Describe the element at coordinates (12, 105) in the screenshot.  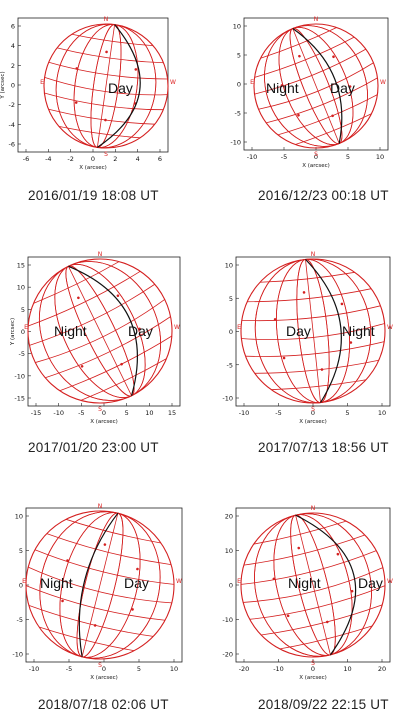
I see `y-tick-label: -2` at that location.